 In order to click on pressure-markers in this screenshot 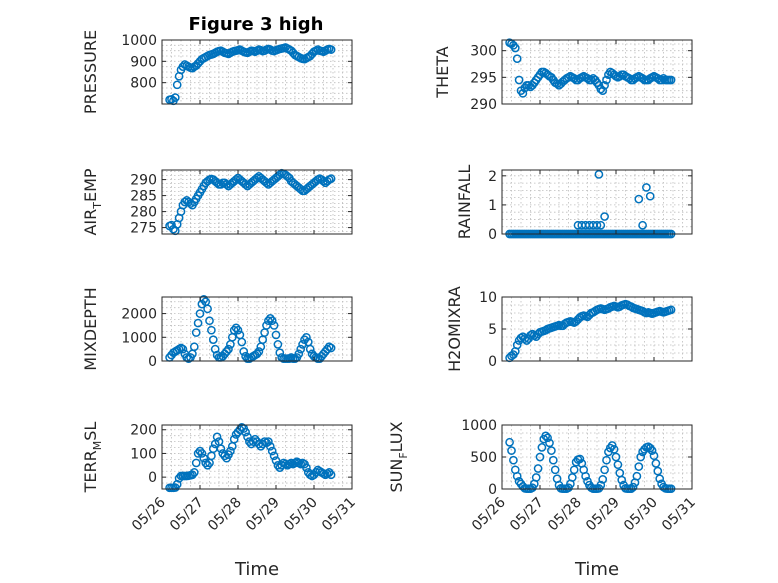, I will do `click(250, 74)`.